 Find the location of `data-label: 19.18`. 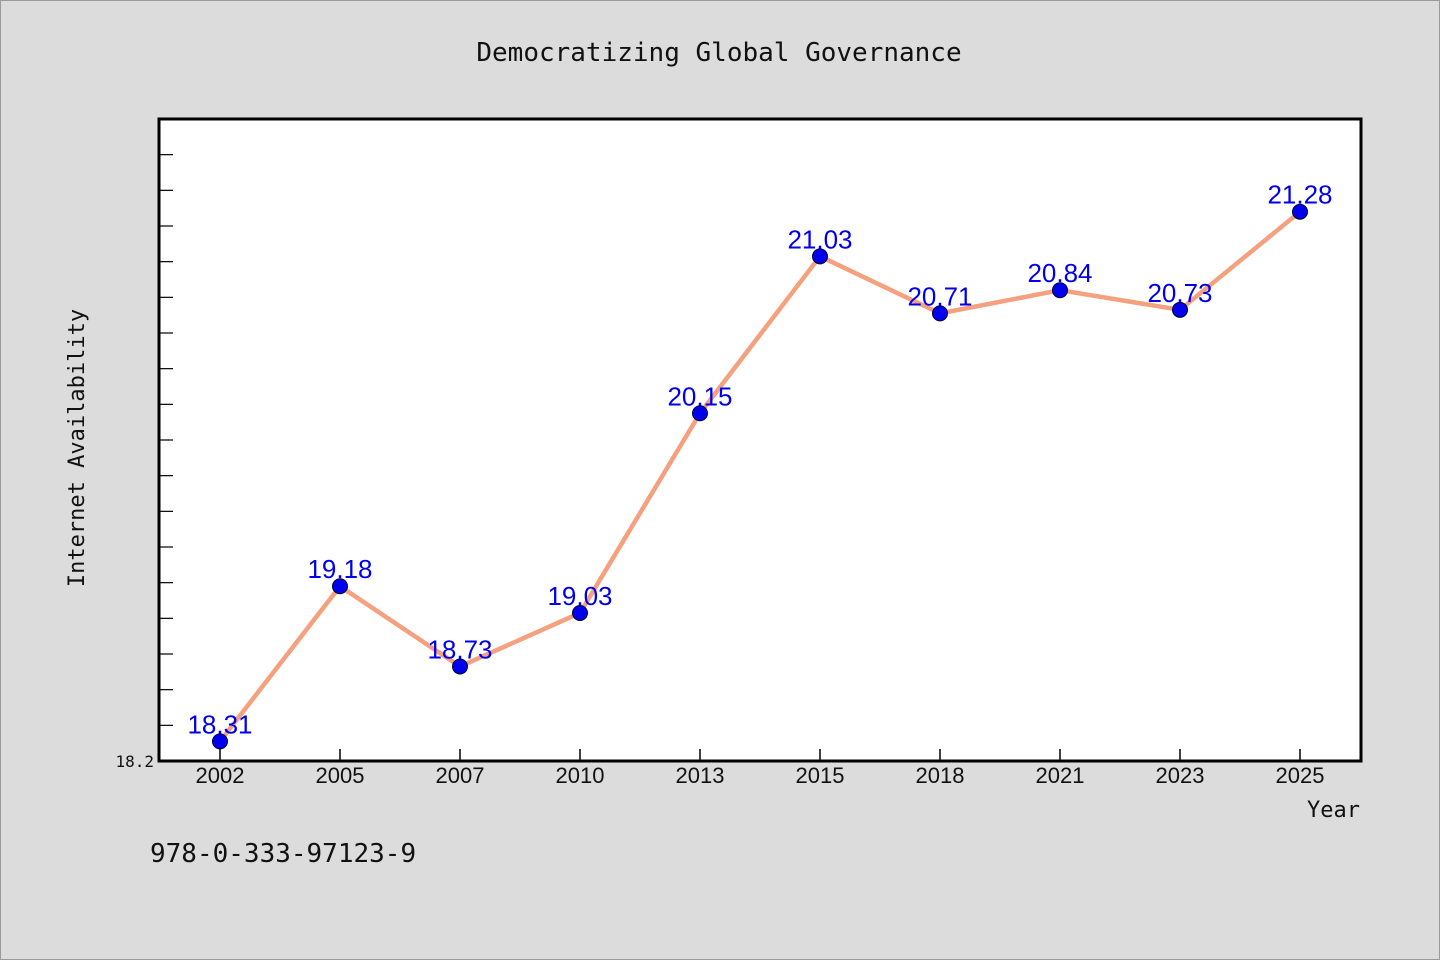

data-label: 19.18 is located at coordinates (339, 569).